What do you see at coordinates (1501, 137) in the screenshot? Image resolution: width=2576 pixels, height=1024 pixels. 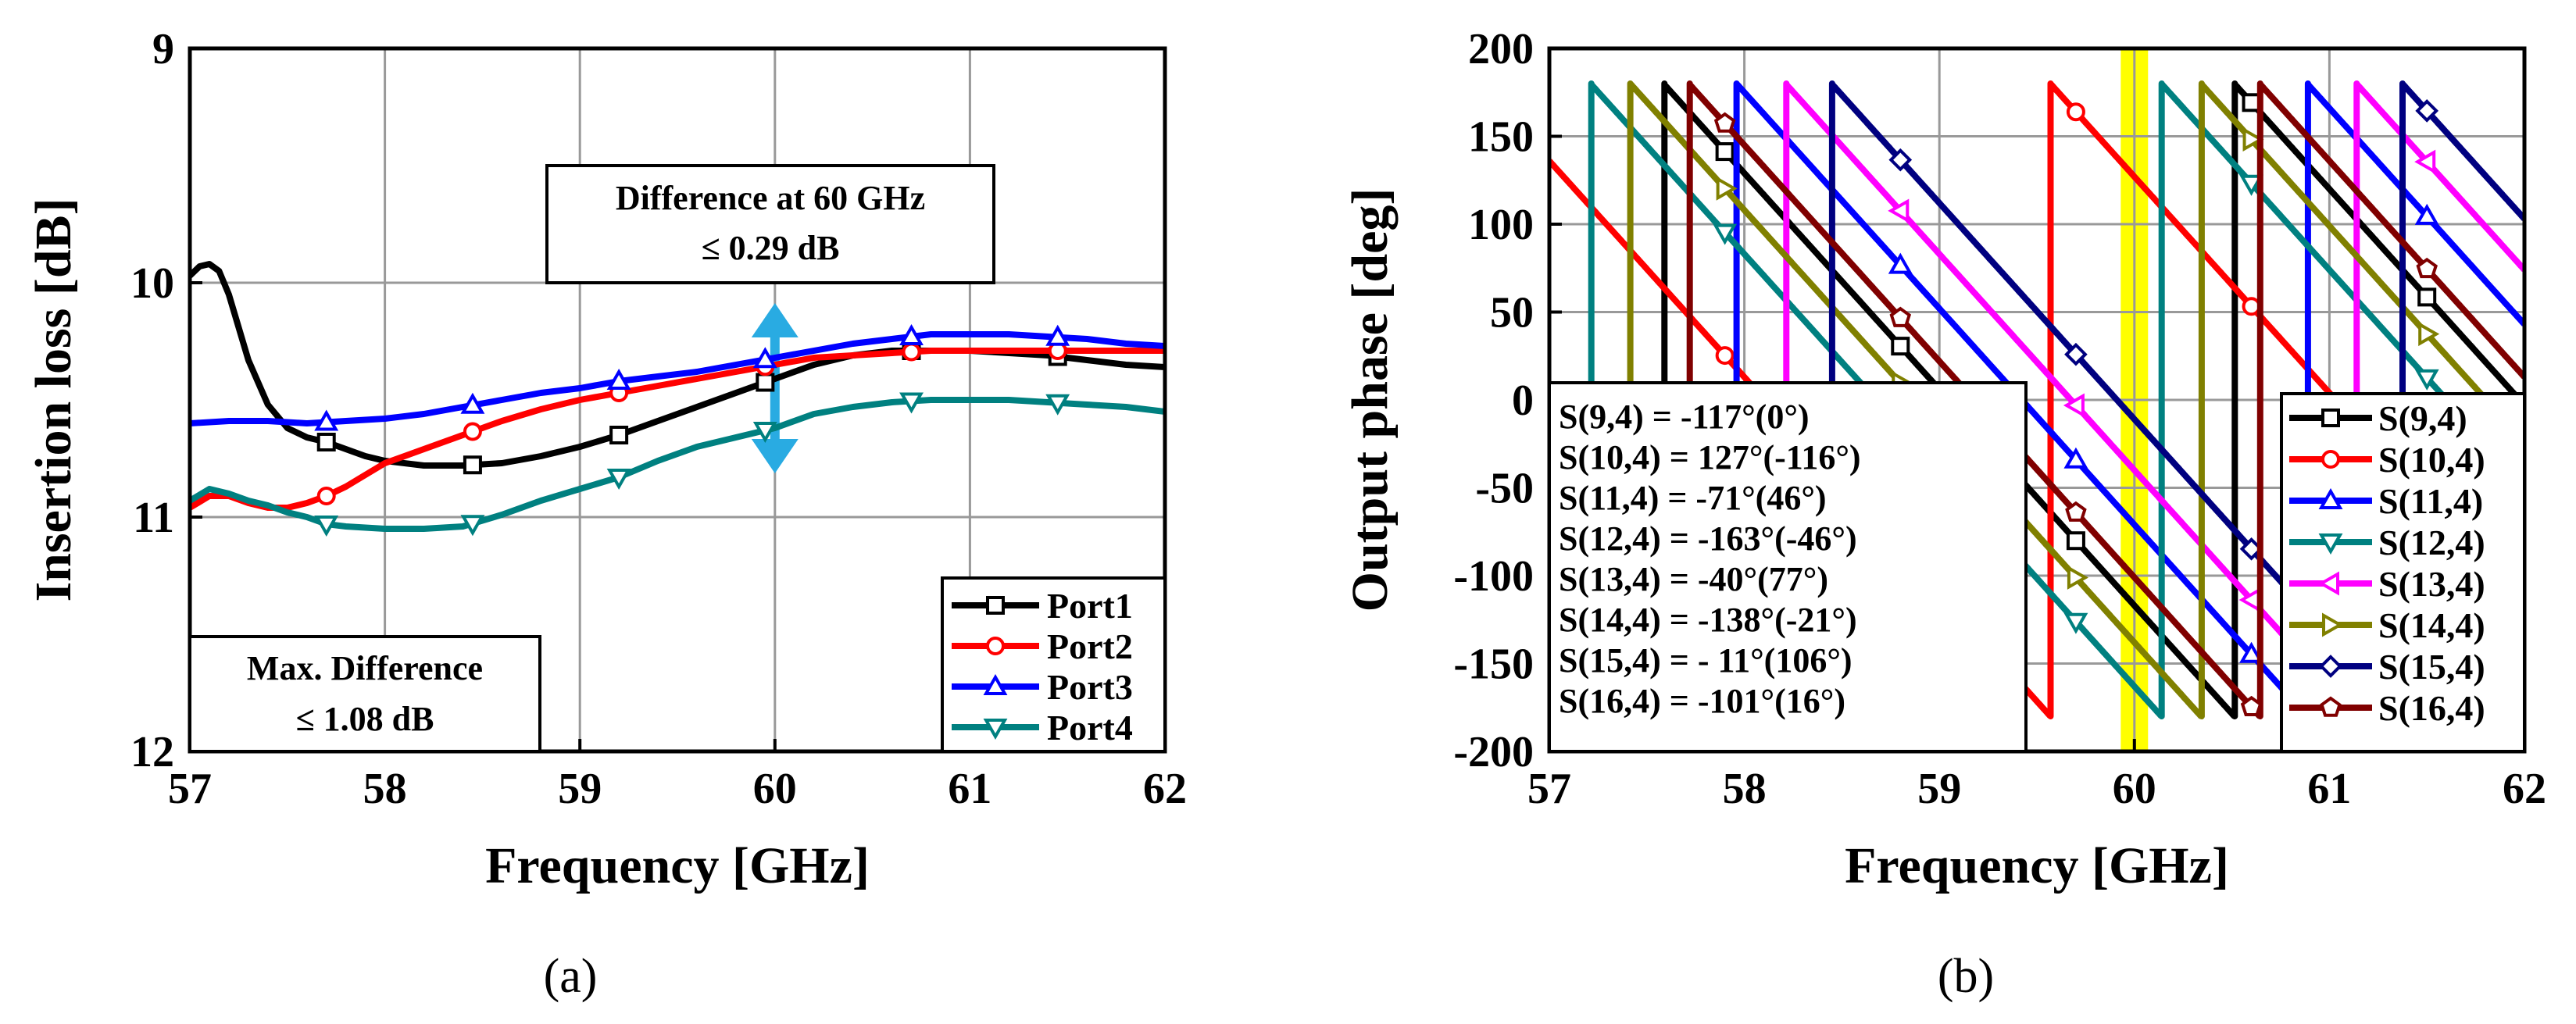 I see `y-tick-label: 150` at bounding box center [1501, 137].